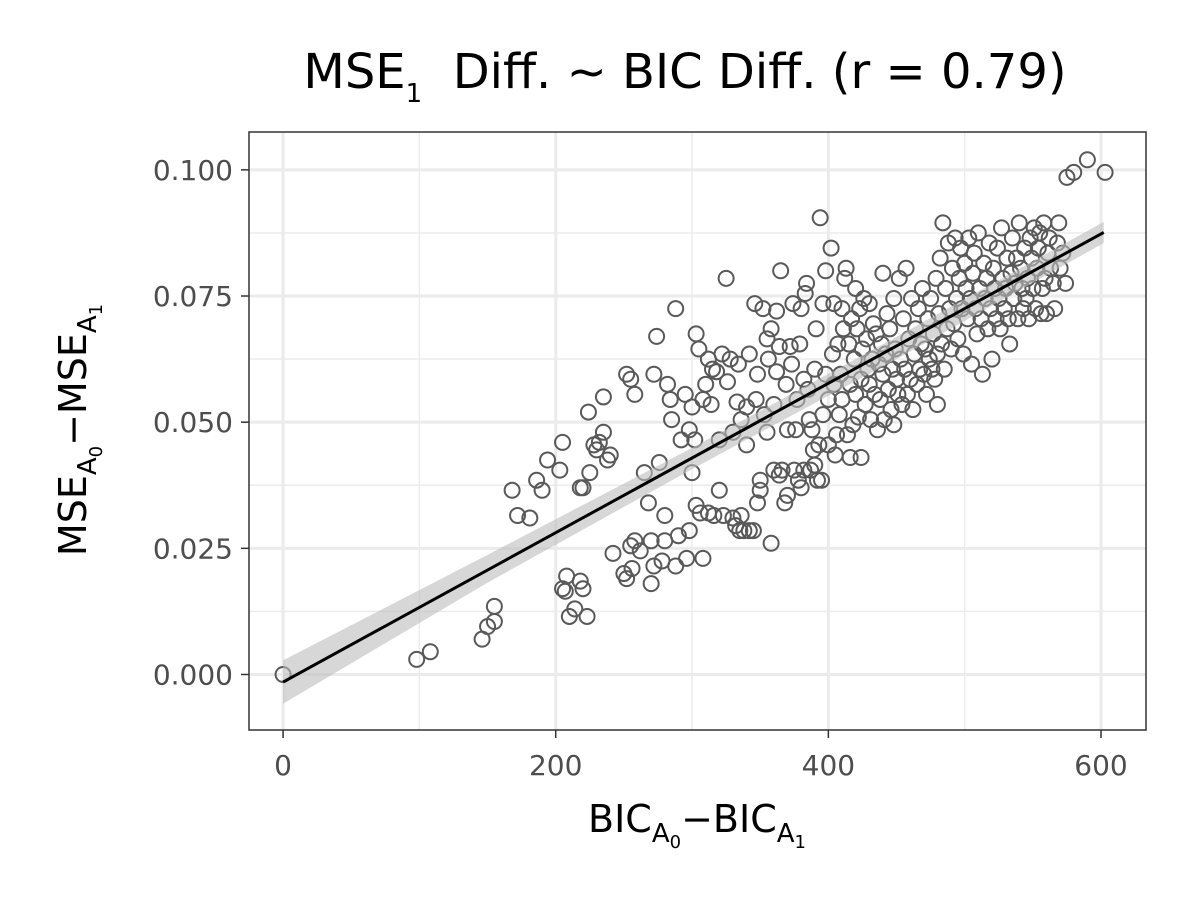 Image resolution: width=1200 pixels, height=900 pixels. What do you see at coordinates (1100, 765) in the screenshot?
I see `x-tick-label: 600` at bounding box center [1100, 765].